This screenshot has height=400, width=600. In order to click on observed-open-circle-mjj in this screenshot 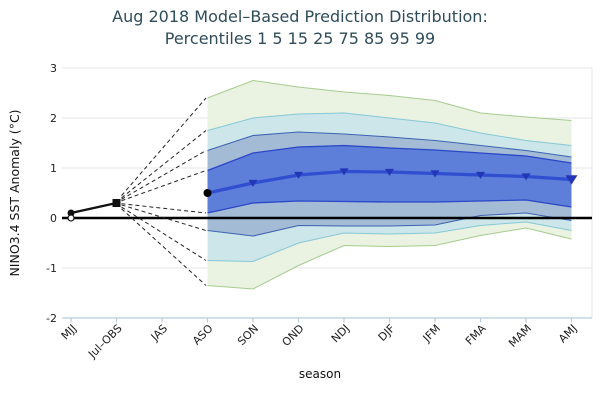, I will do `click(71, 218)`.